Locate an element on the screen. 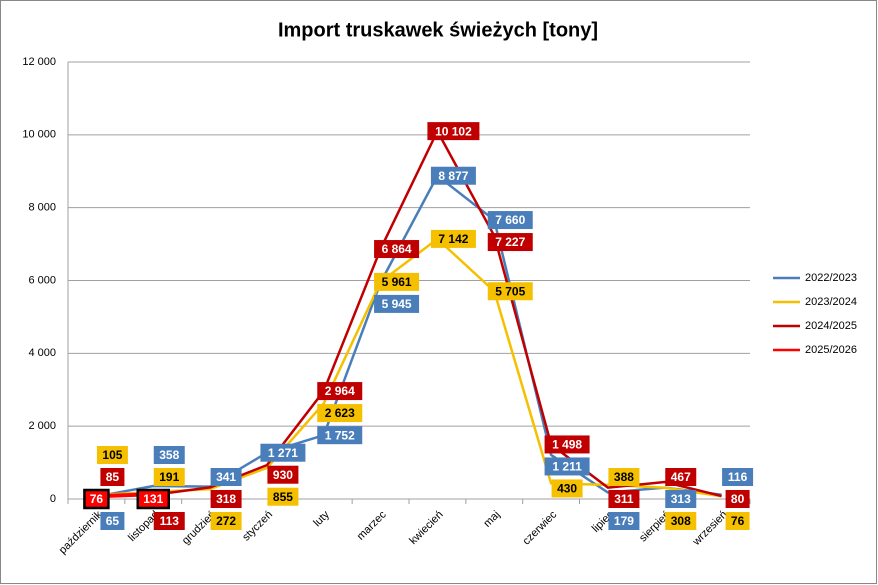 This screenshot has height=585, width=878. data-label: 113 is located at coordinates (170, 521).